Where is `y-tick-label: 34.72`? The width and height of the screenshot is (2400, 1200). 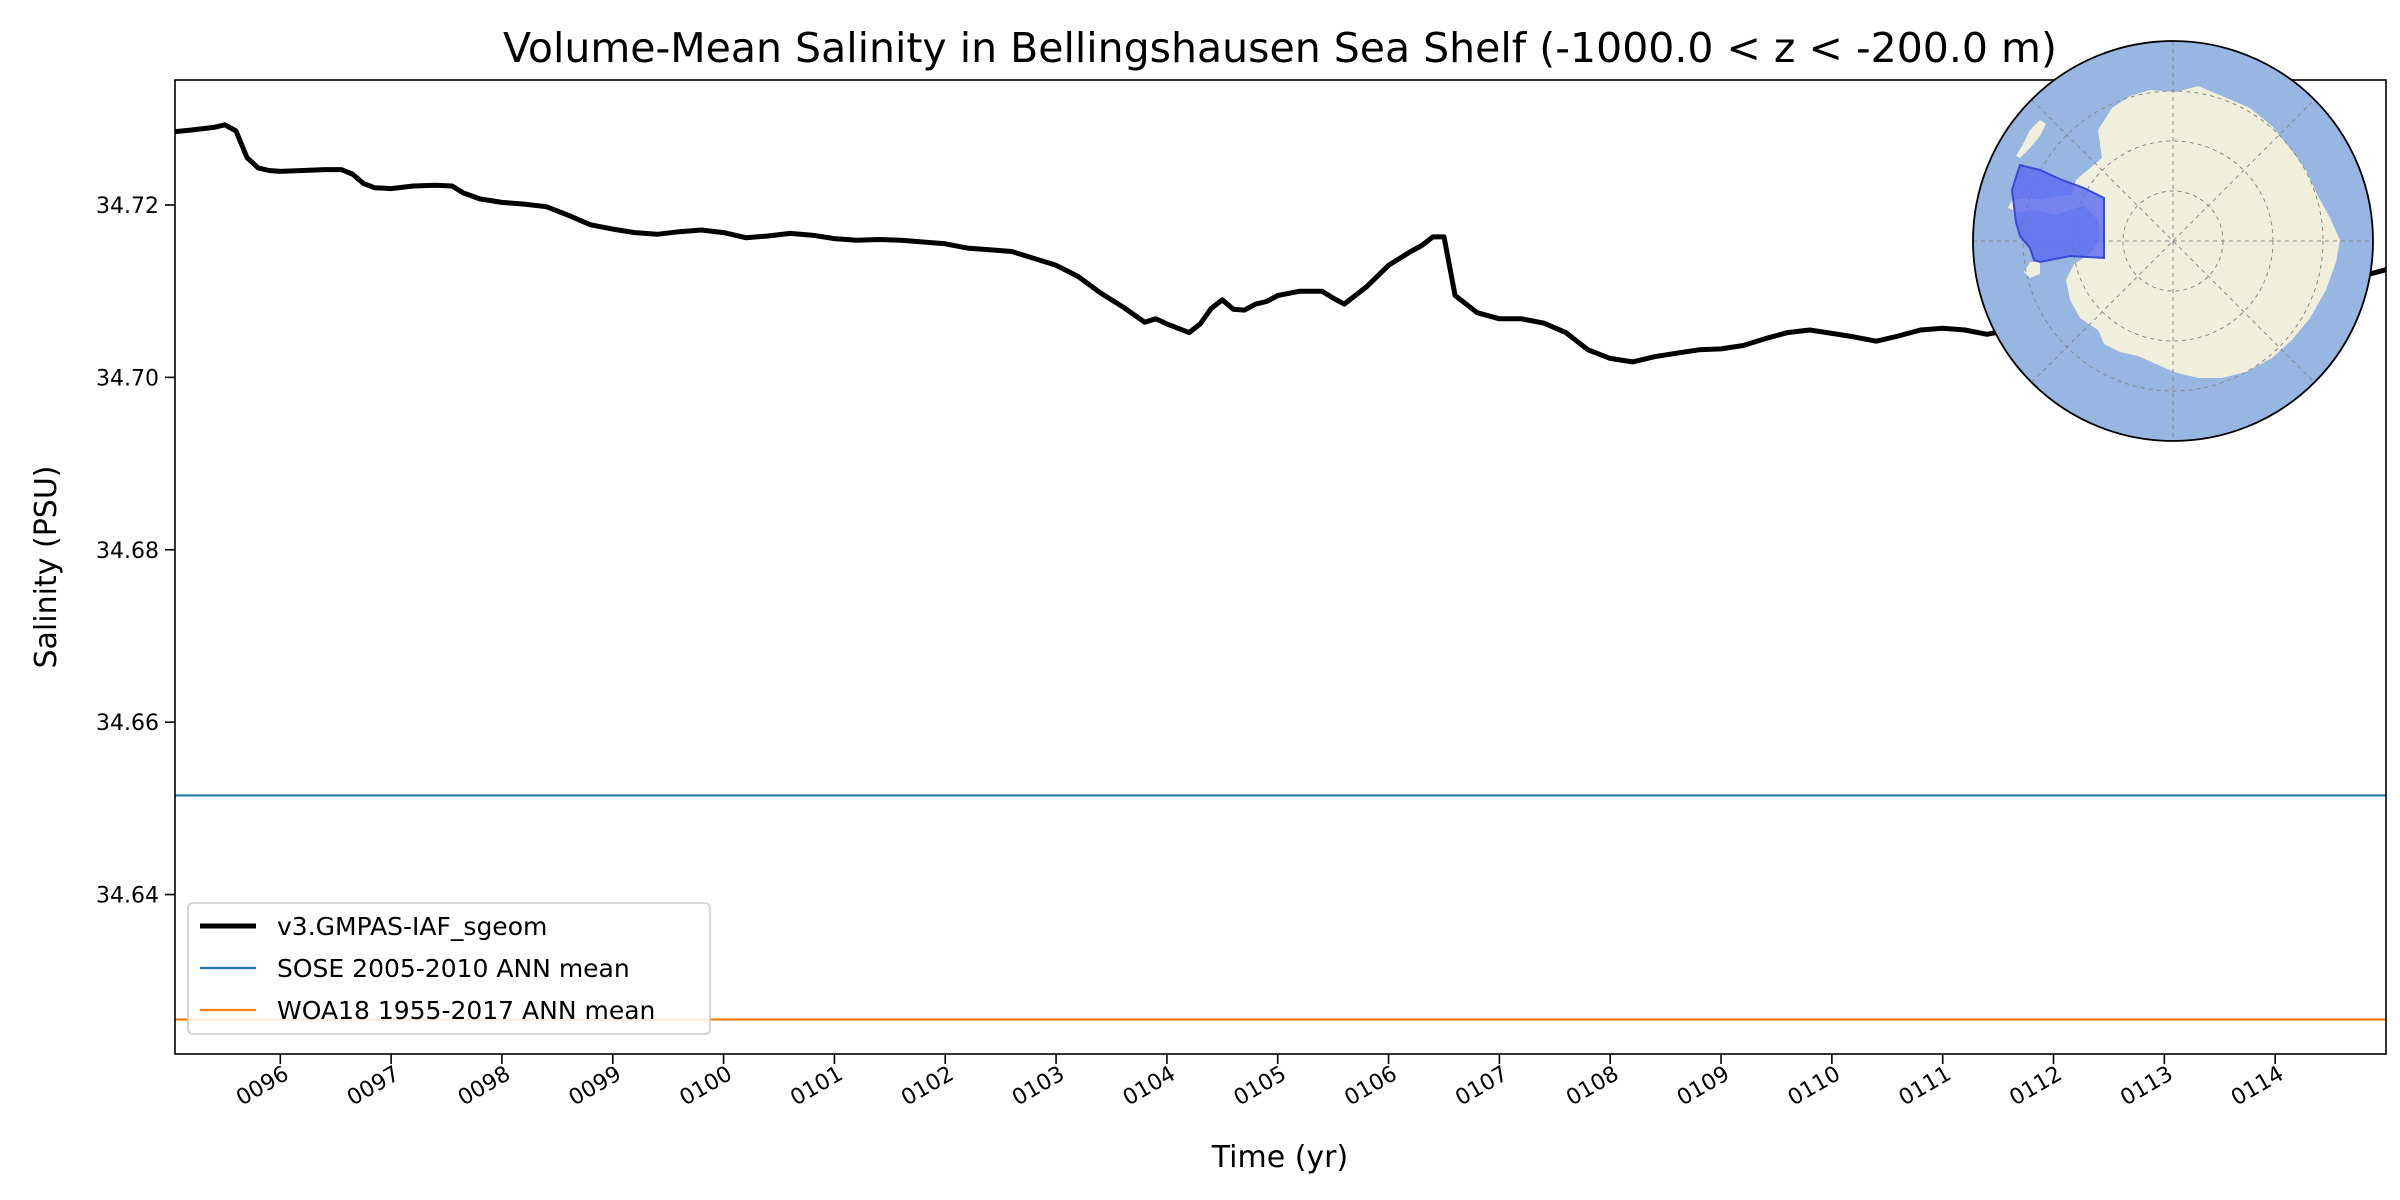
y-tick-label: 34.72 is located at coordinates (127, 206).